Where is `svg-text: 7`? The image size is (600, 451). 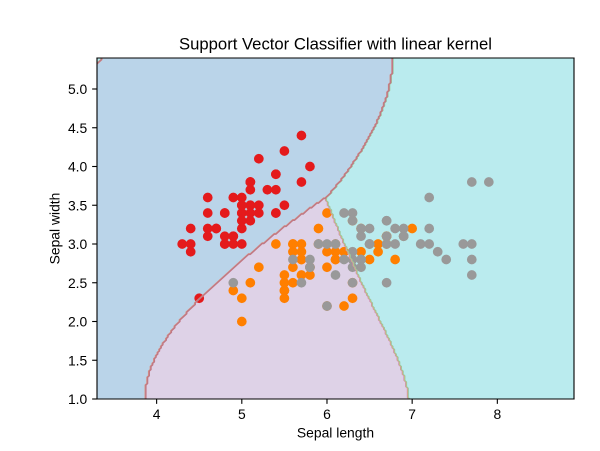 svg-text: 7 is located at coordinates (412, 414).